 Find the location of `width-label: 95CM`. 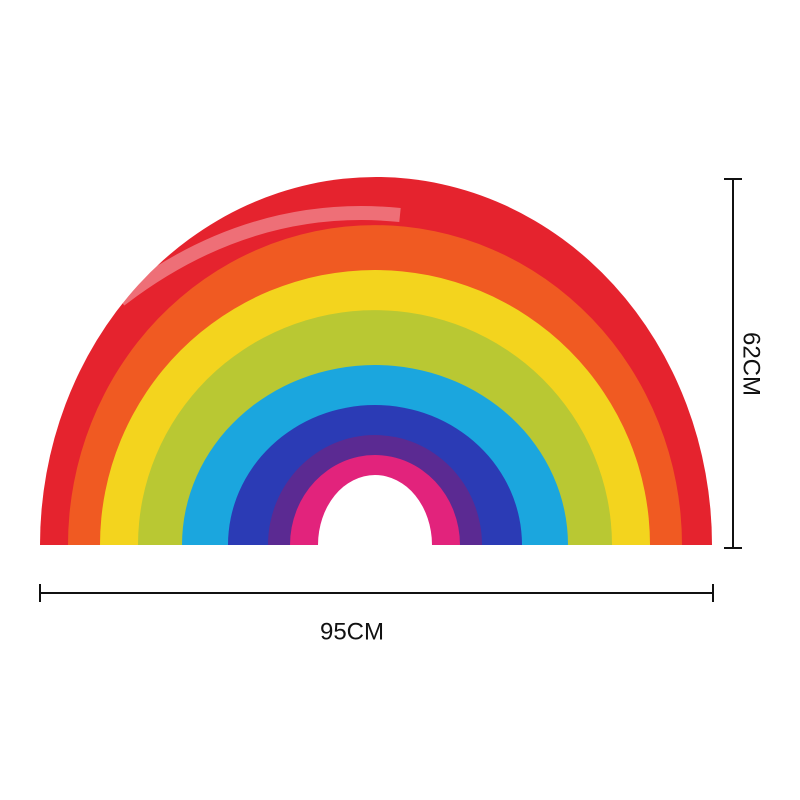

width-label: 95CM is located at coordinates (352, 631).